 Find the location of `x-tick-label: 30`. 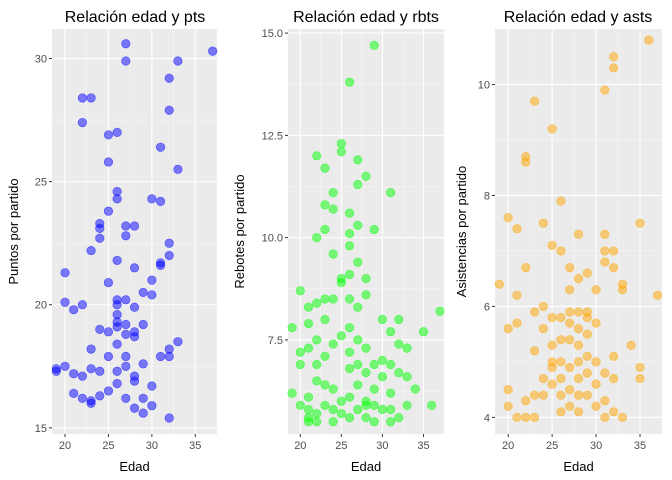

x-tick-label: 30 is located at coordinates (152, 446).